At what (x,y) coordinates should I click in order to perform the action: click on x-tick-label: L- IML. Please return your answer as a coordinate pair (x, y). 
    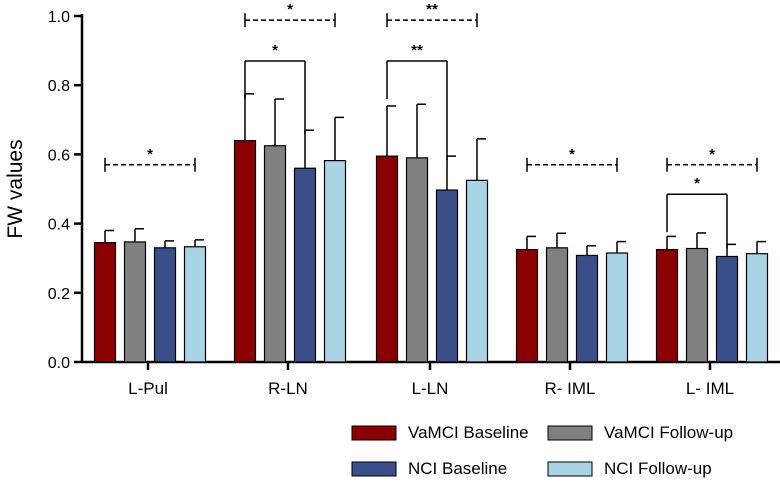
    Looking at the image, I should click on (710, 388).